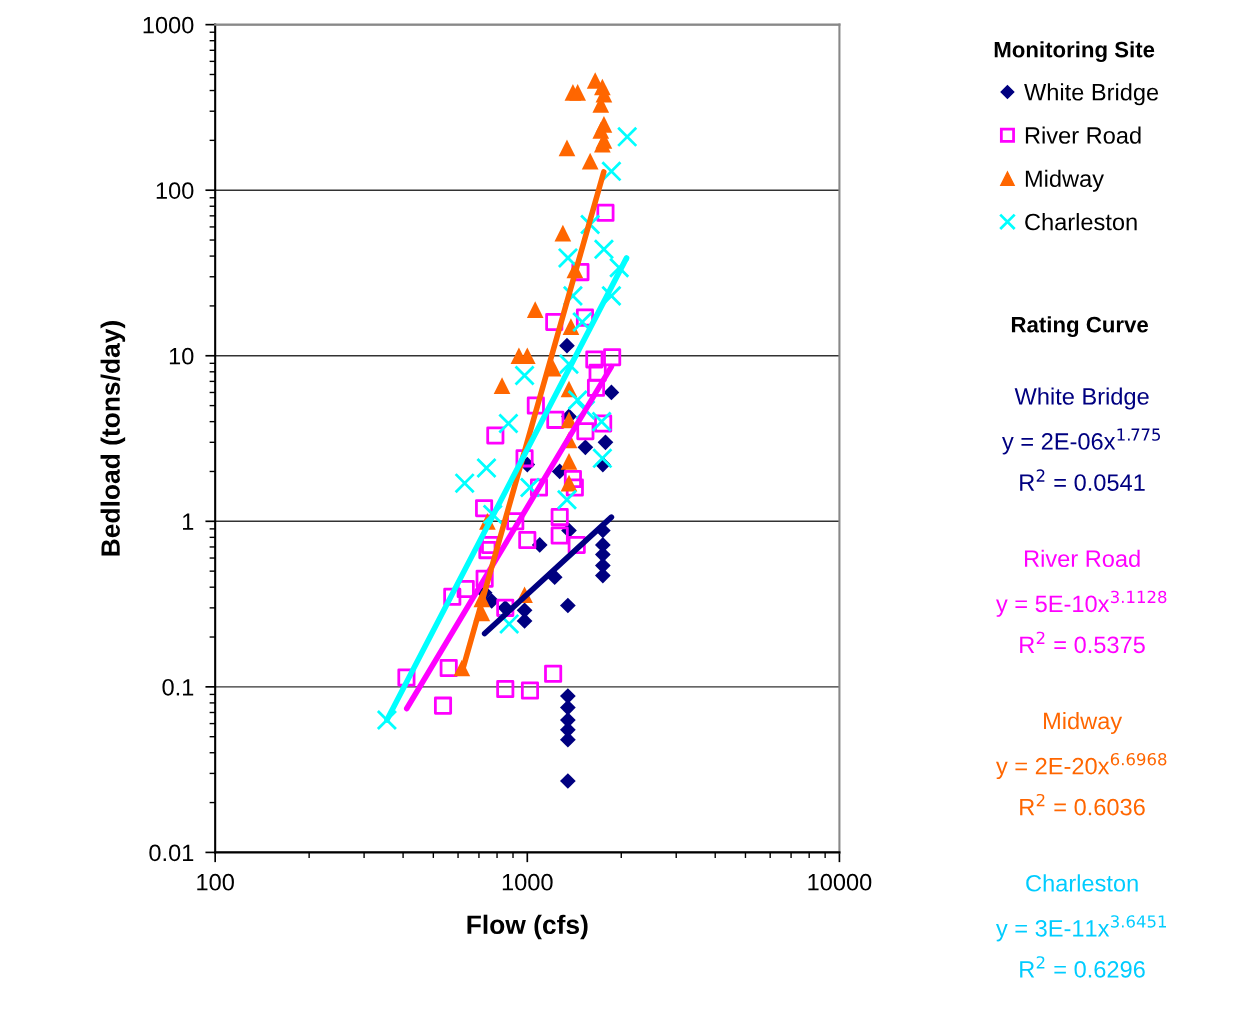  Describe the element at coordinates (1082, 804) in the screenshot. I see `text: R$^{2}$ = 0.6036` at that location.